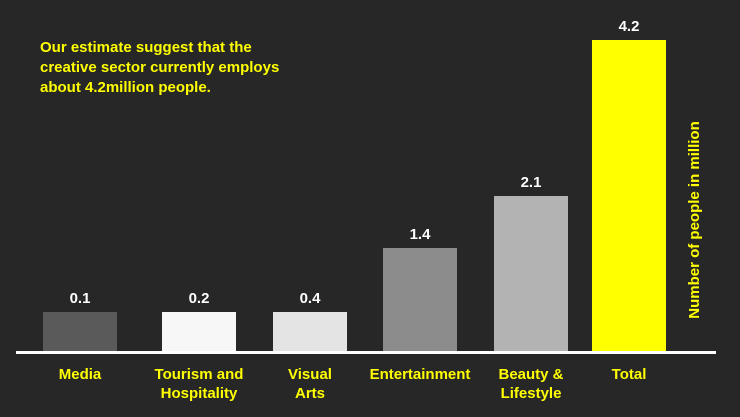 The height and width of the screenshot is (417, 740). Describe the element at coordinates (694, 220) in the screenshot. I see `y-axis-label: Number of people in million` at that location.